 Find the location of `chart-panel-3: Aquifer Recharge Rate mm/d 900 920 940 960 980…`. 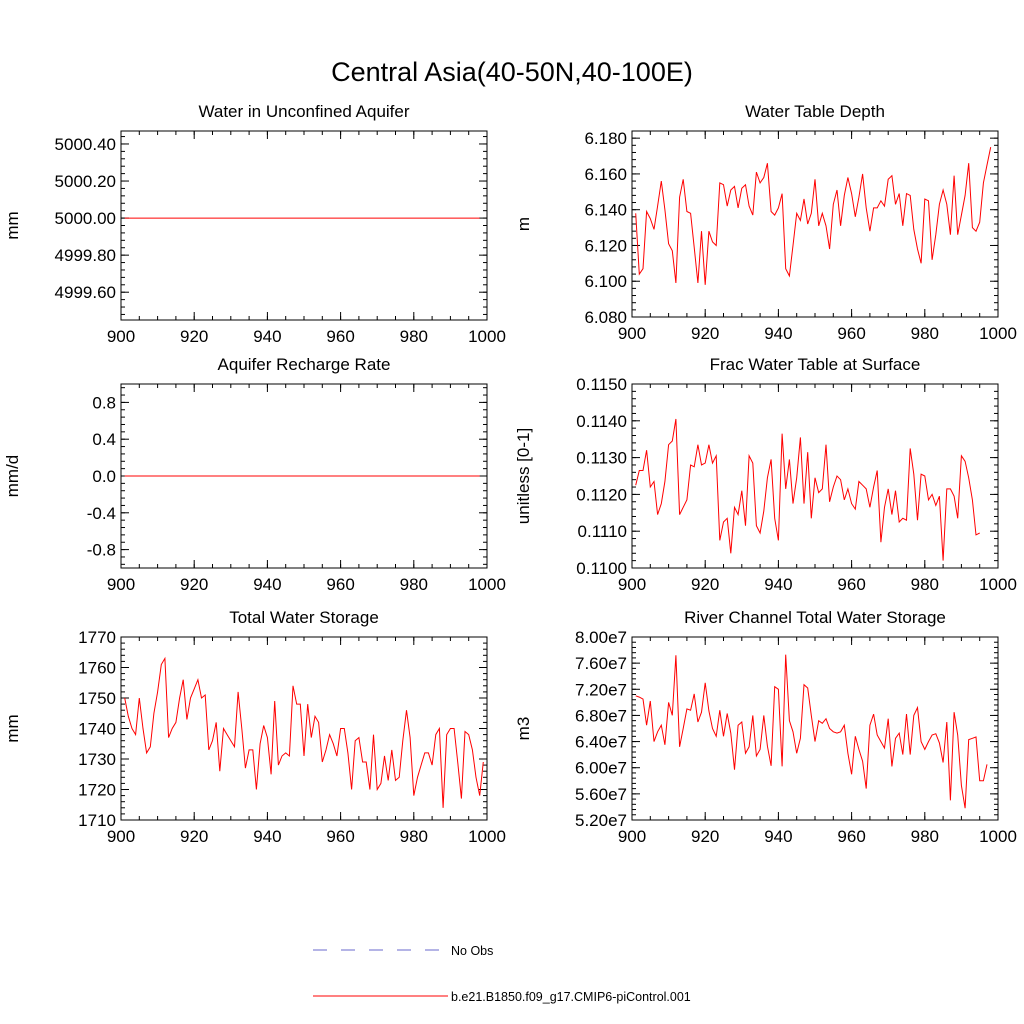

chart-panel-3: Aquifer Recharge Rate mm/d 900 920 940 960 980… is located at coordinates (254, 474).